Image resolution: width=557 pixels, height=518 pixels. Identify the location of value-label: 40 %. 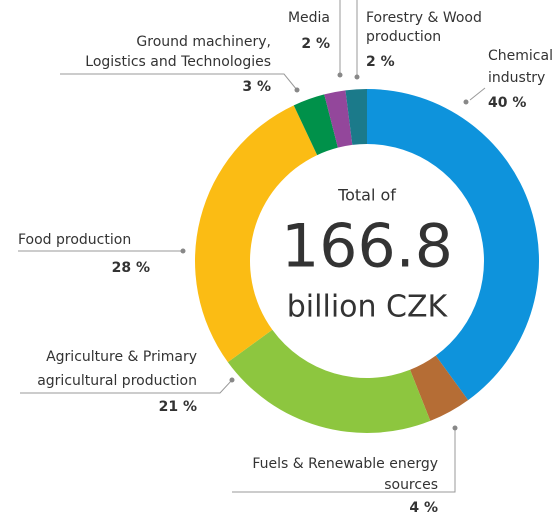
(507, 103).